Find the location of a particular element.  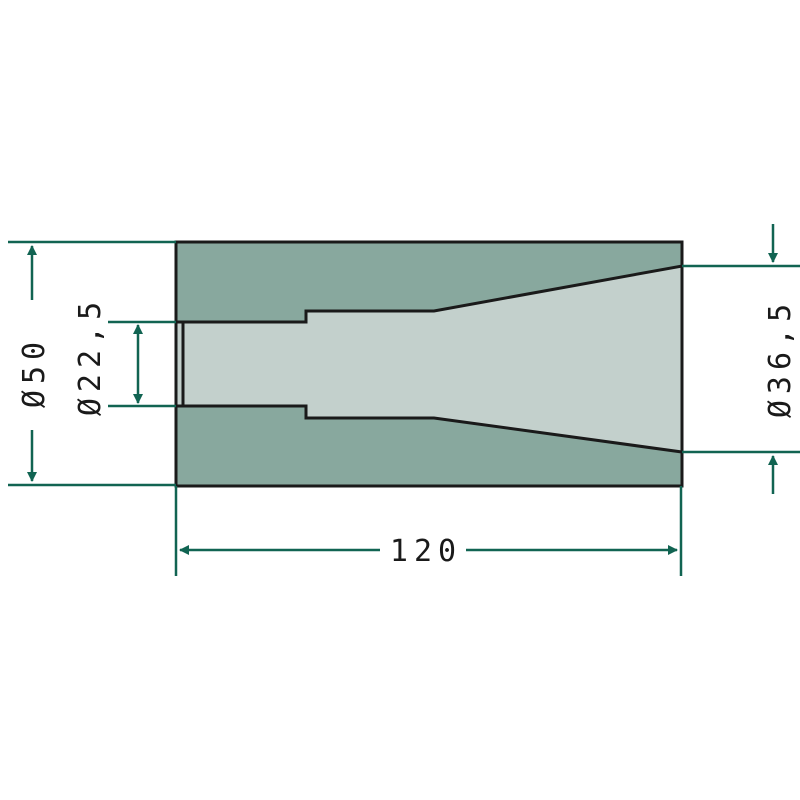

overall-length-label: 120 is located at coordinates (426, 551).